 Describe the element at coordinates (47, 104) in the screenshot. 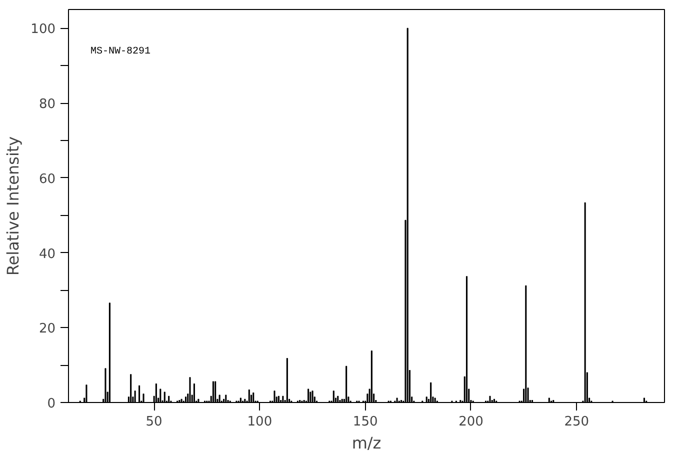

I see `y-tick-label: 80` at that location.